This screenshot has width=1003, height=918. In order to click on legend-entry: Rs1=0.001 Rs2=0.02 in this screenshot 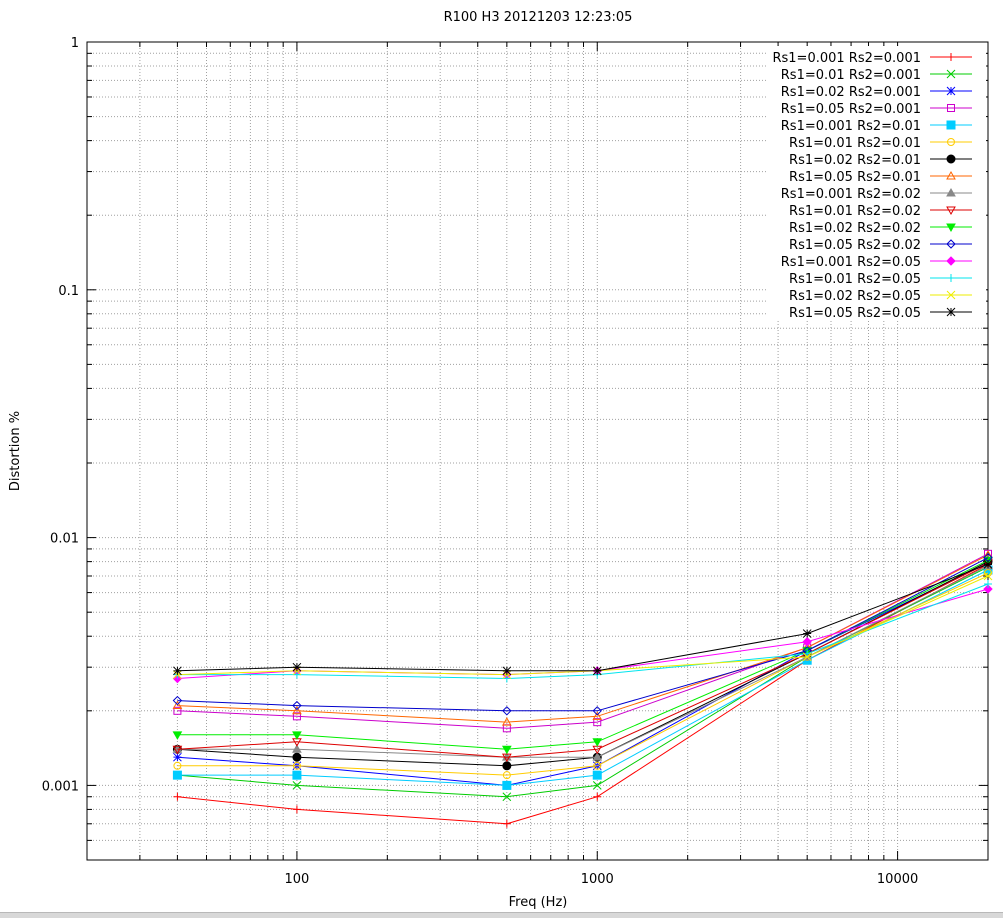, I will do `click(876, 194)`.